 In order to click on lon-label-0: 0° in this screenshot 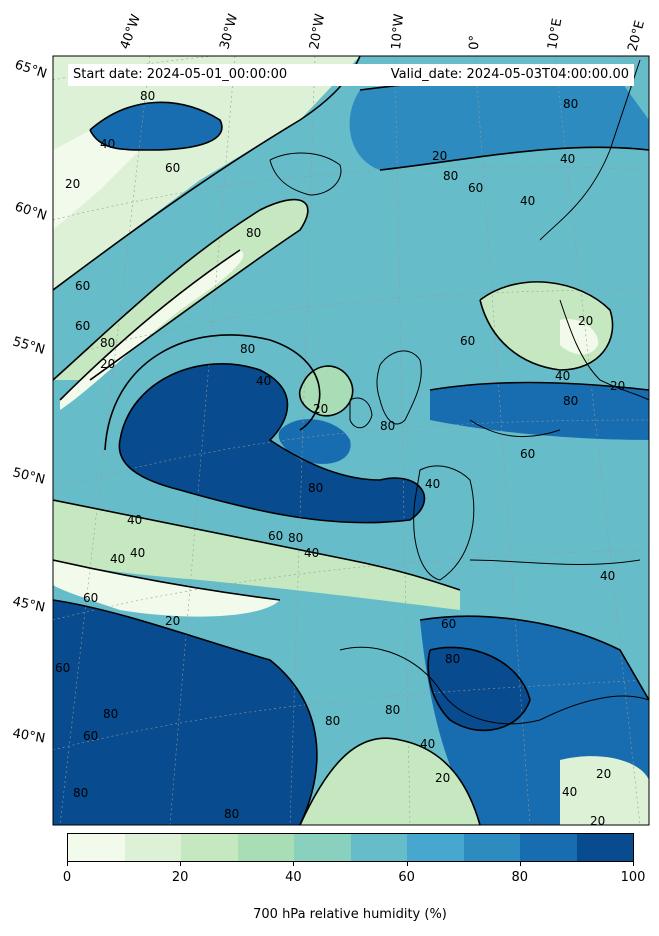, I will do `click(475, 42)`.